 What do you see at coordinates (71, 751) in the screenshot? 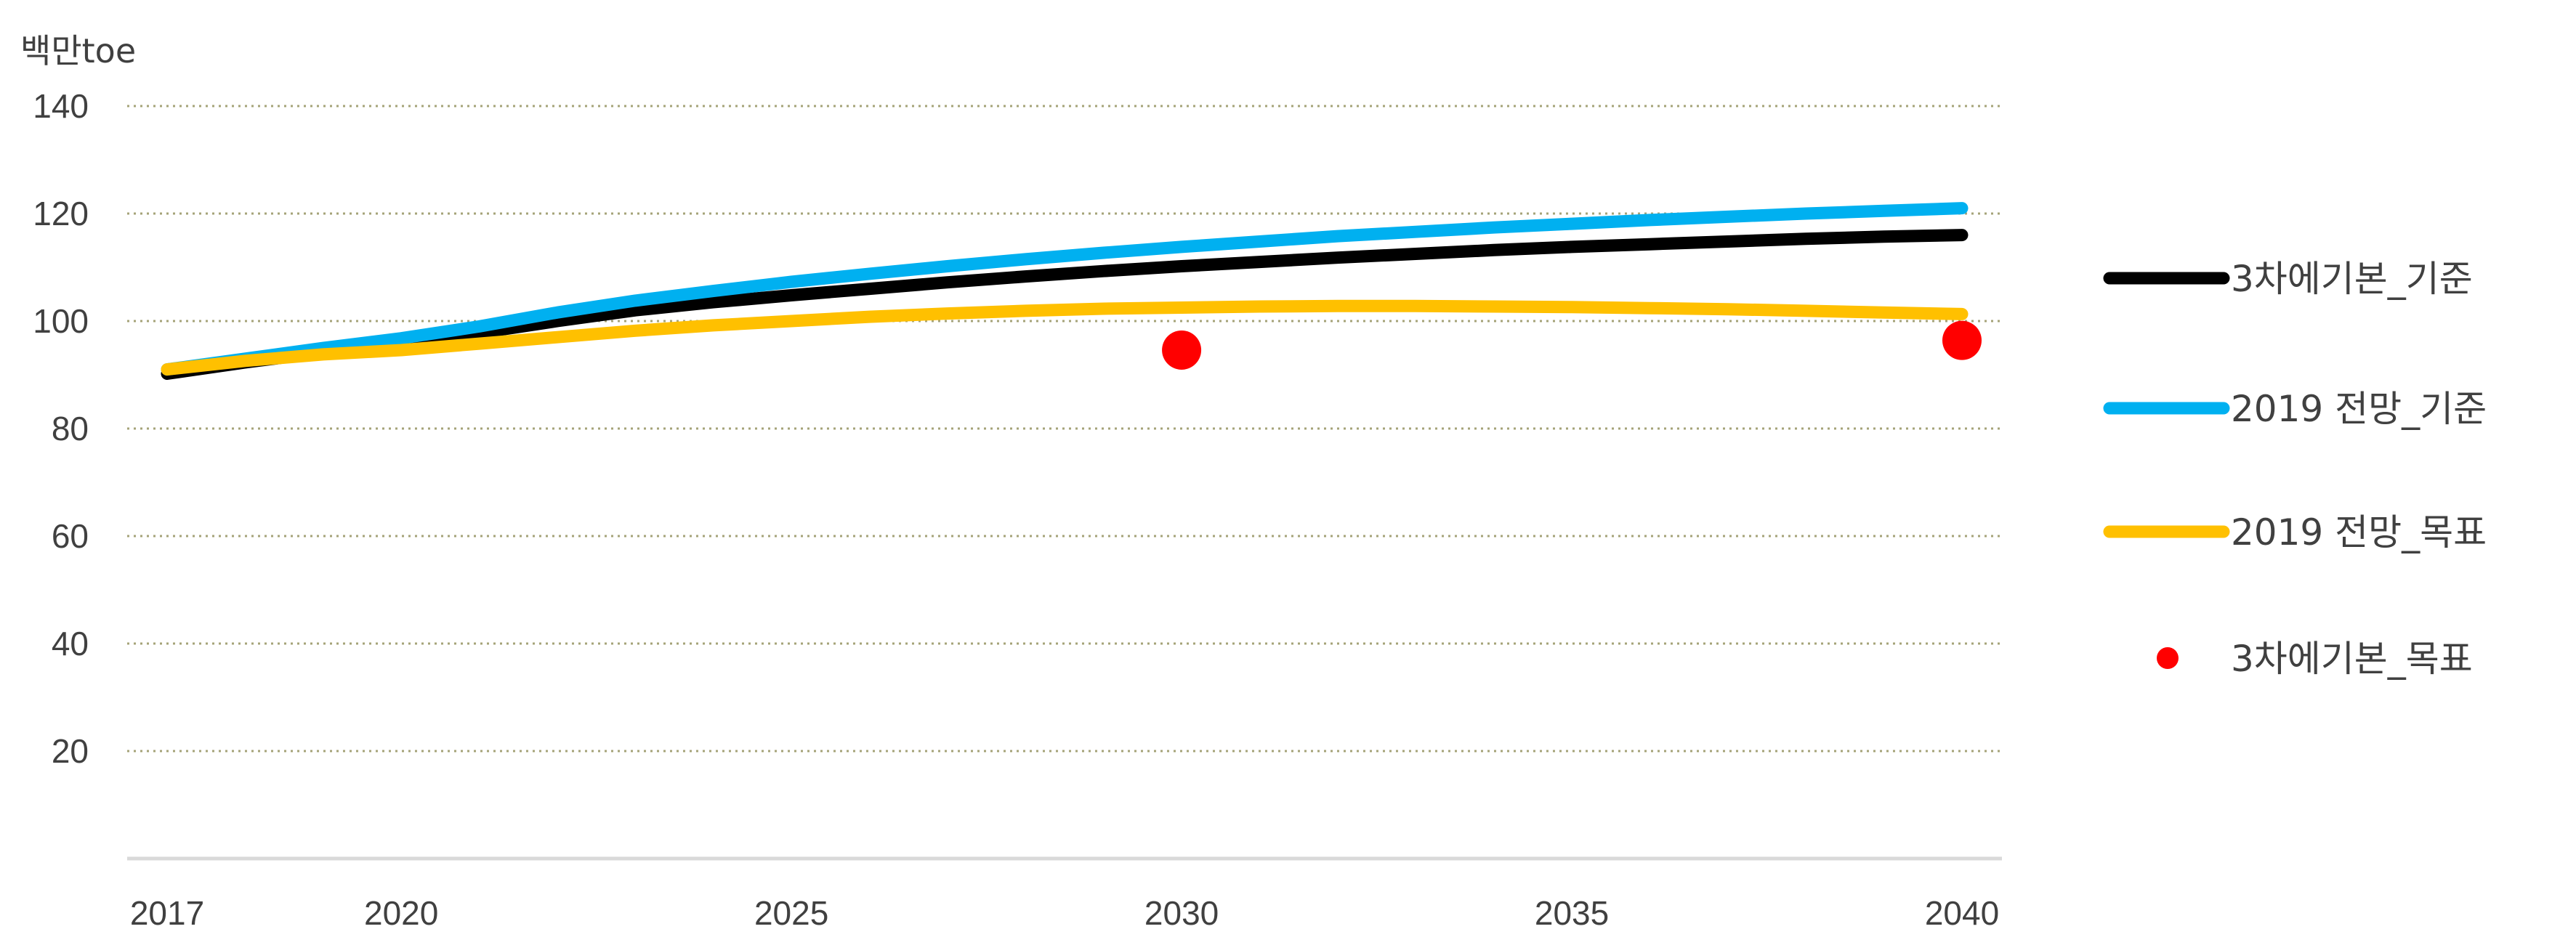
I see `y-tick-label: 20` at bounding box center [71, 751].